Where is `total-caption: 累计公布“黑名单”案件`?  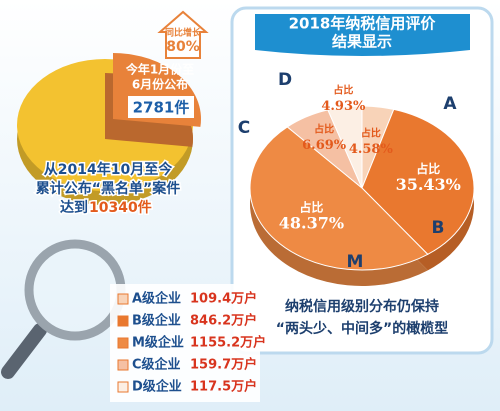
total-caption: 累计公布“黑名单”案件 is located at coordinates (108, 188).